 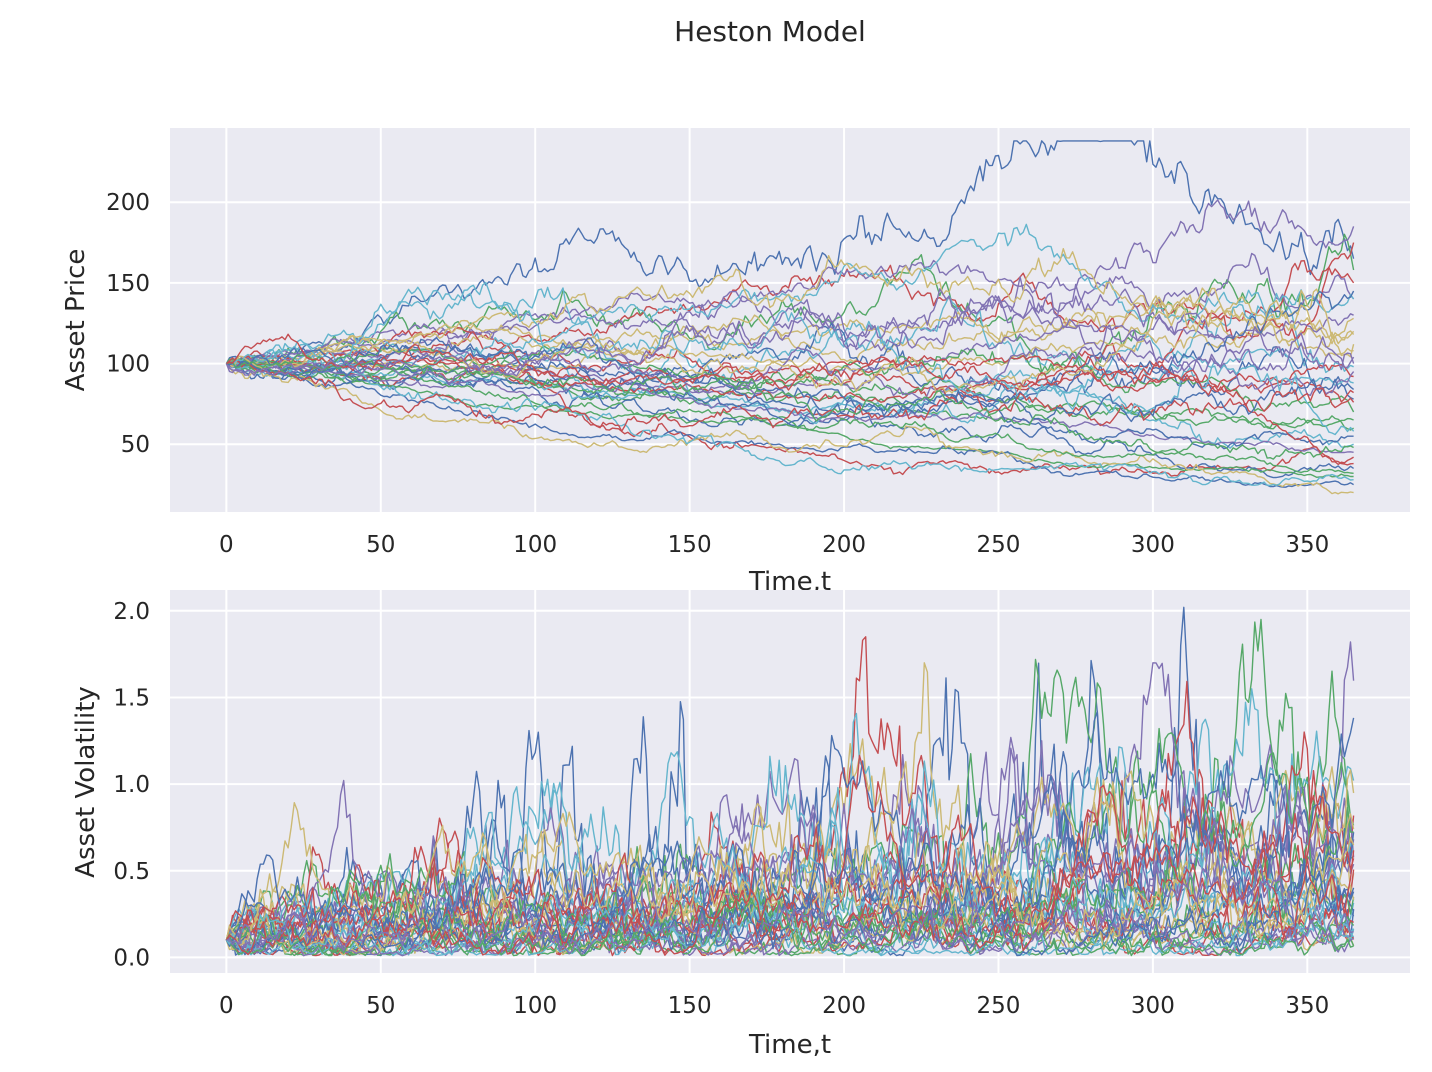 What do you see at coordinates (128, 324) in the screenshot?
I see `price-y-tick-labels: 50 100 150 200` at bounding box center [128, 324].